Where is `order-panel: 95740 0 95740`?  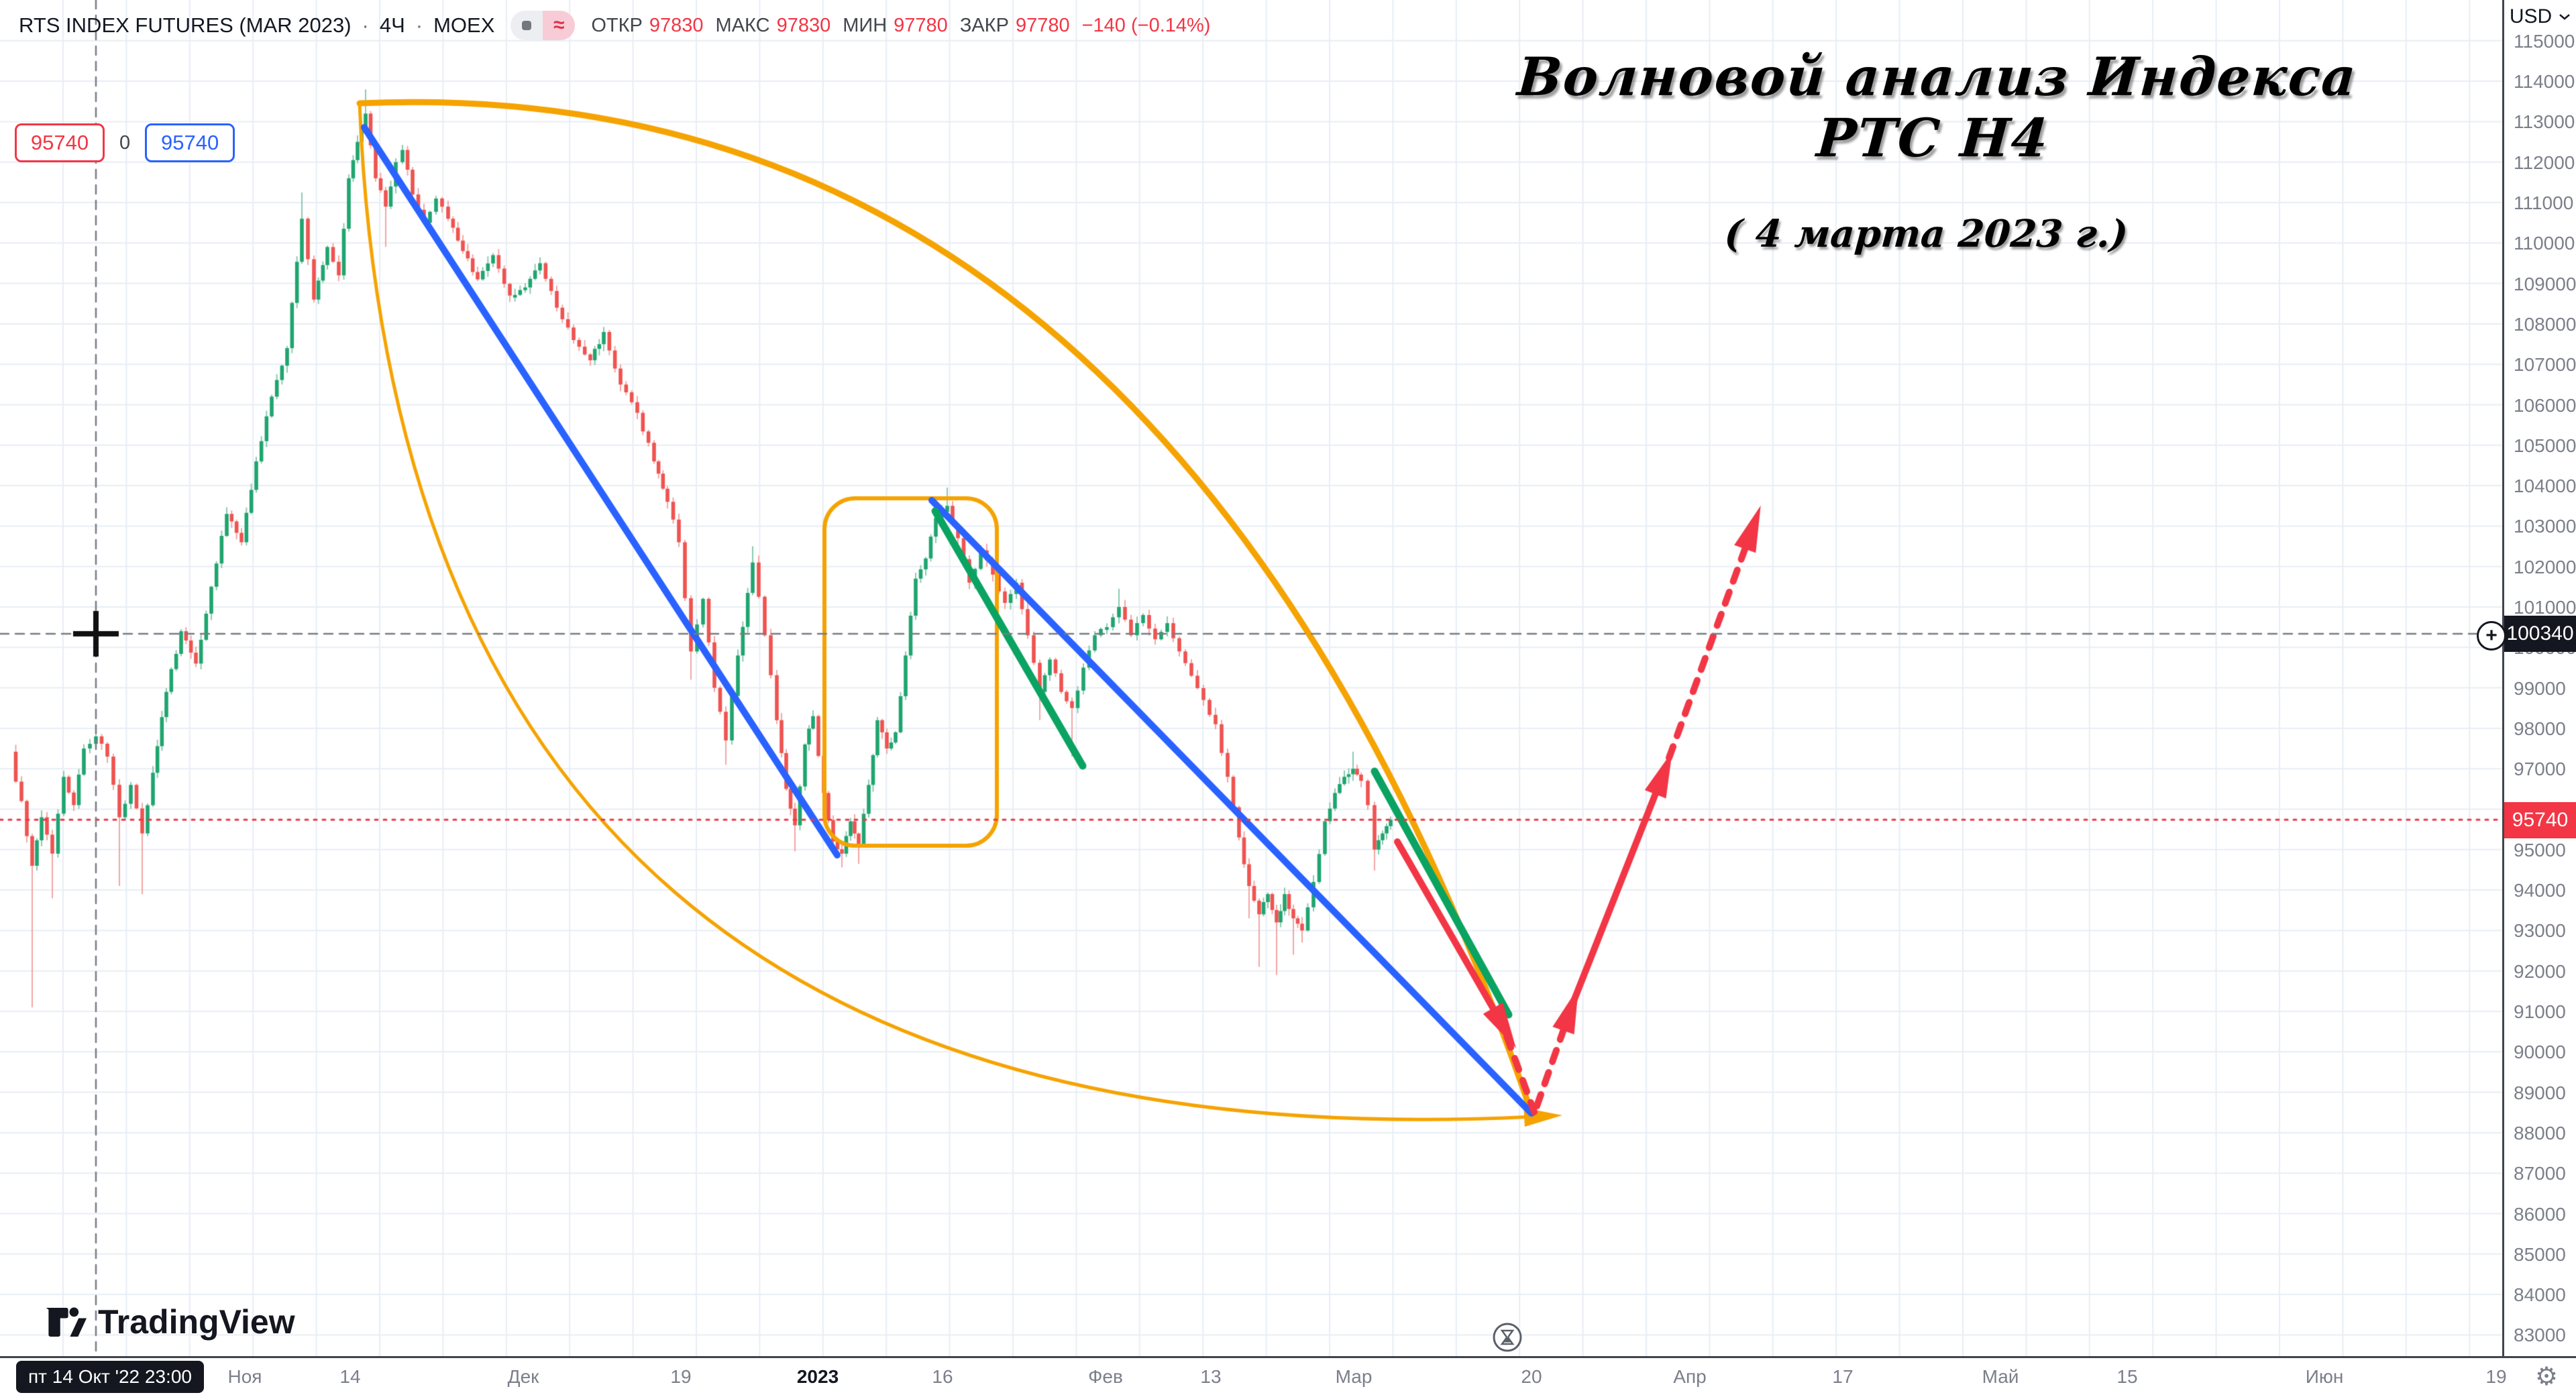
order-panel: 95740 0 95740 is located at coordinates (125, 142).